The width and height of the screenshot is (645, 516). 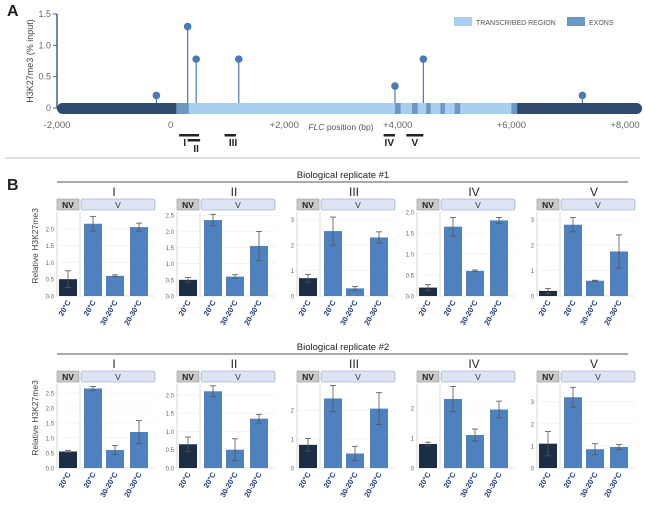 I want to click on replicate-title: Biological replicate #1, so click(x=343, y=175).